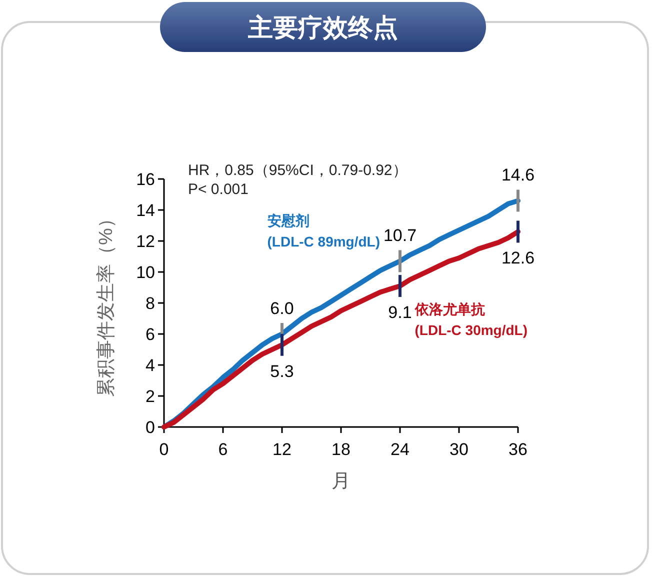 The width and height of the screenshot is (652, 580). Describe the element at coordinates (145, 241) in the screenshot. I see `y-tick-label: 12` at that location.